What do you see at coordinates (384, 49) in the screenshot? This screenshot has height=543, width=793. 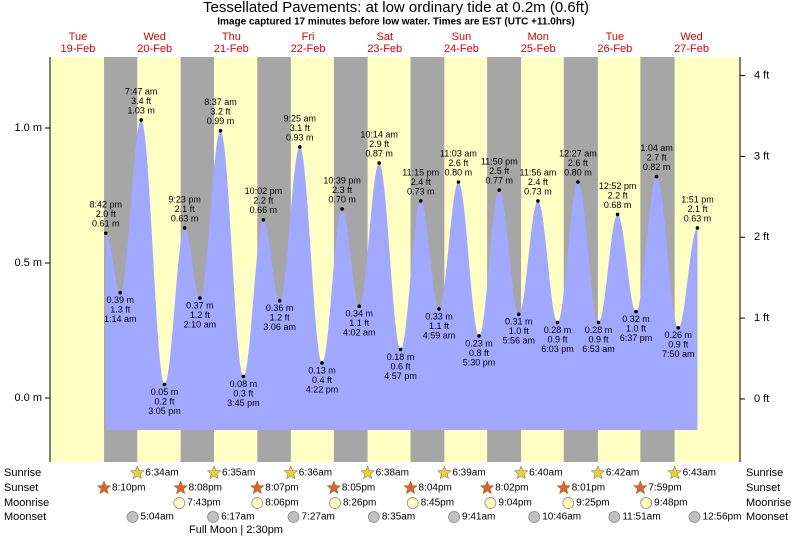 I see `date-label: 23-Feb` at bounding box center [384, 49].